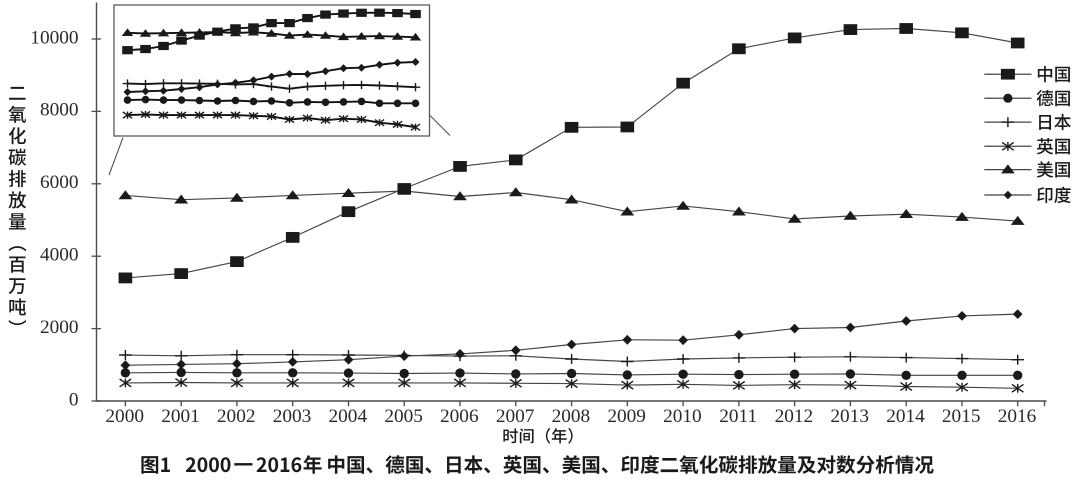 The width and height of the screenshot is (1080, 486). What do you see at coordinates (236, 416) in the screenshot?
I see `svg-text: 2002` at bounding box center [236, 416].